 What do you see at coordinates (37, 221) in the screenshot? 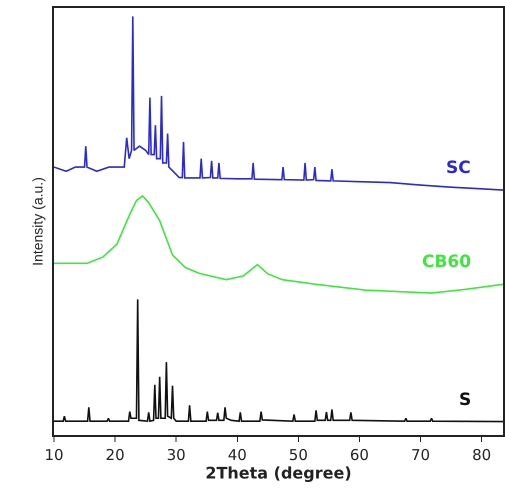
I see `y-axis-title: Intensity (a.u.)` at bounding box center [37, 221].